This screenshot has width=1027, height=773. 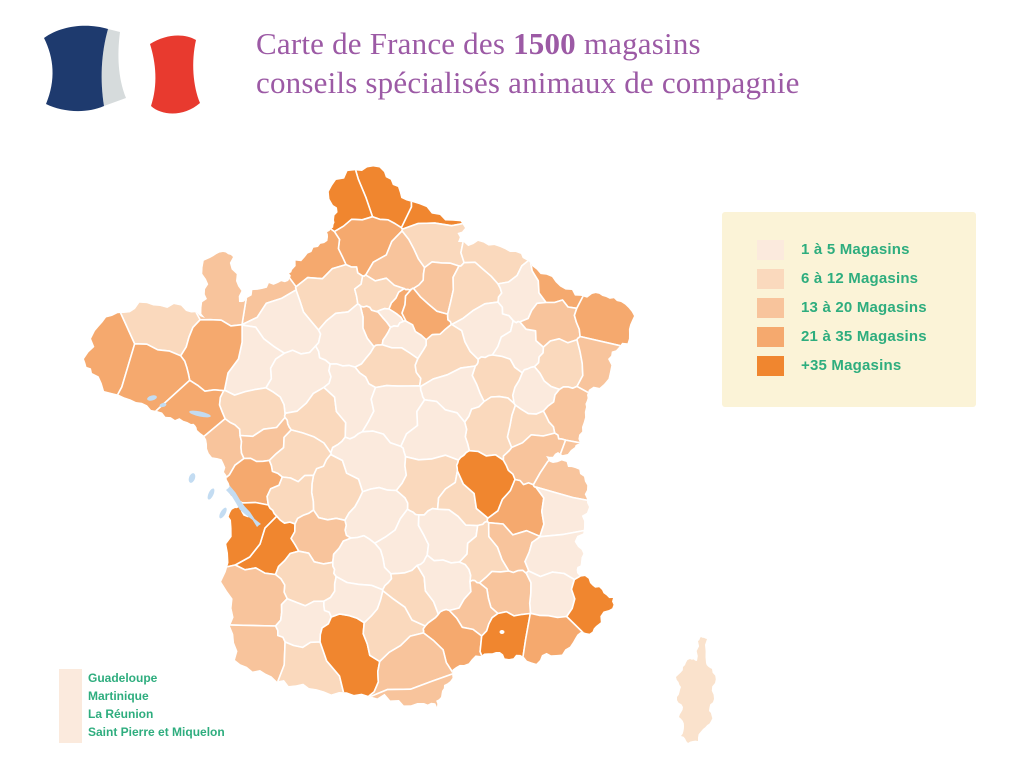 What do you see at coordinates (70, 706) in the screenshot?
I see `overseas-swatch` at bounding box center [70, 706].